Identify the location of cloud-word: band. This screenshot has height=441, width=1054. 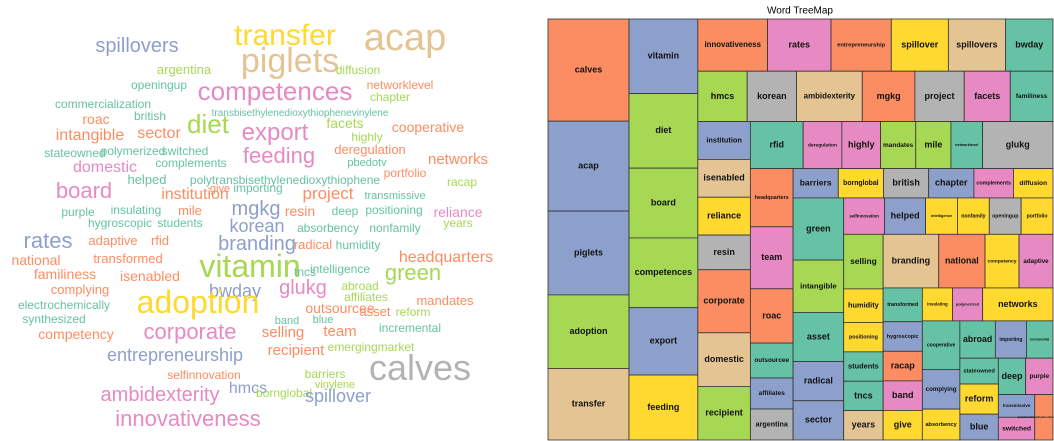
(287, 321).